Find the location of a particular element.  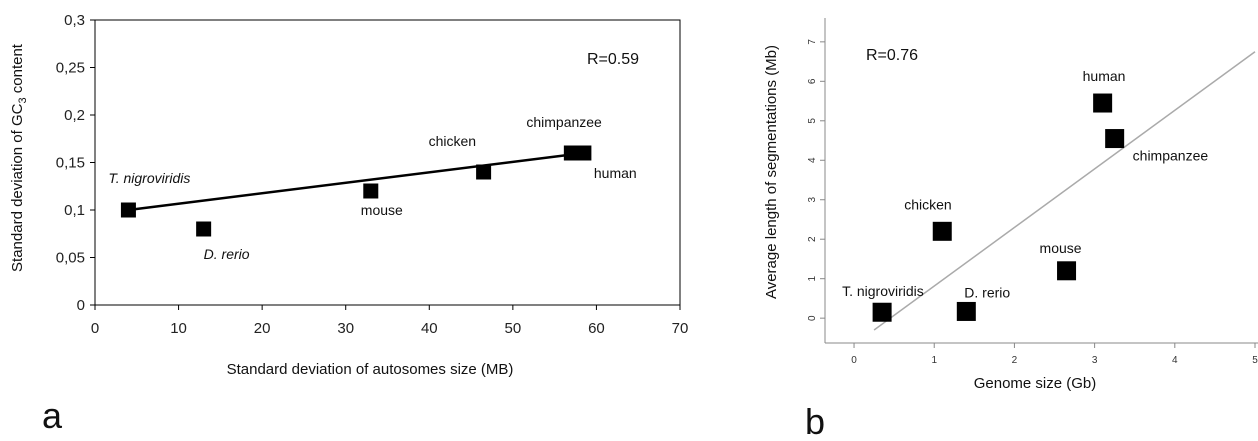

a-x-tick-label: 60 is located at coordinates (596, 328).